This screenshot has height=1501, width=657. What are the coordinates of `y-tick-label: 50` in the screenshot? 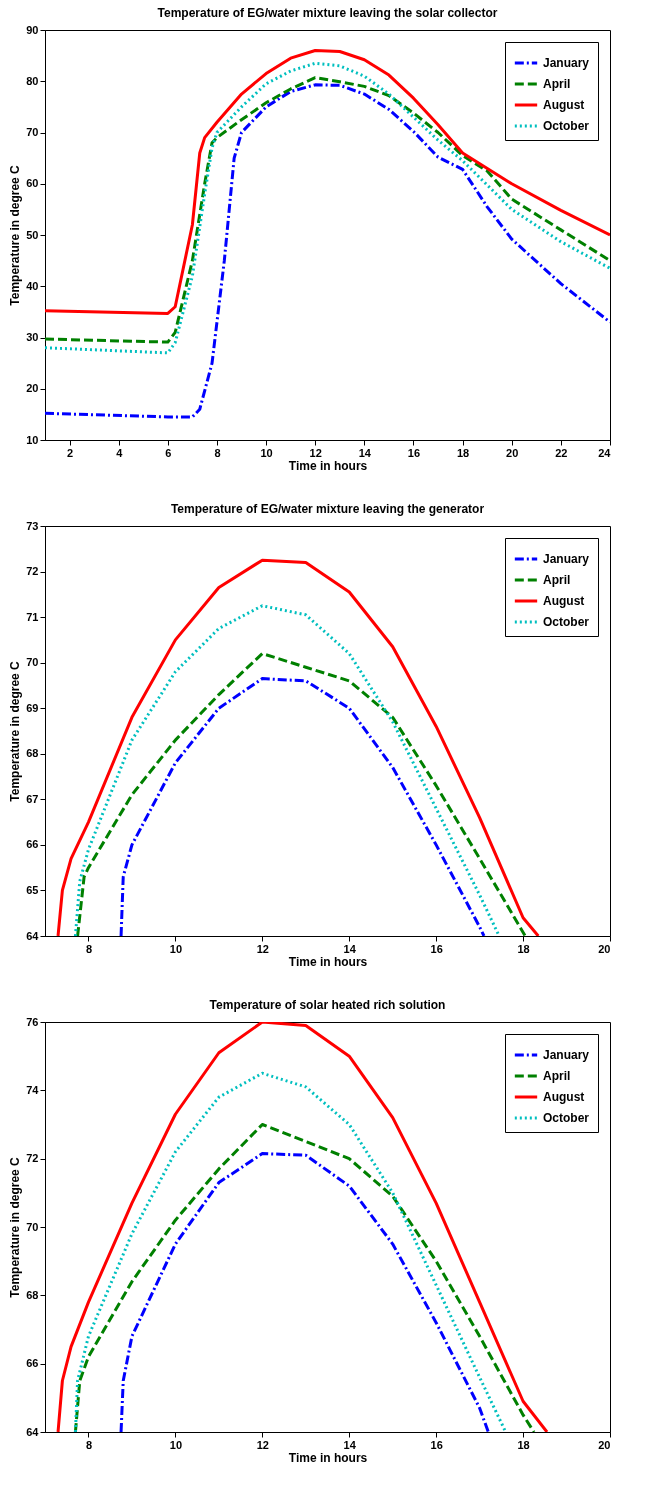 It's located at (32, 234).